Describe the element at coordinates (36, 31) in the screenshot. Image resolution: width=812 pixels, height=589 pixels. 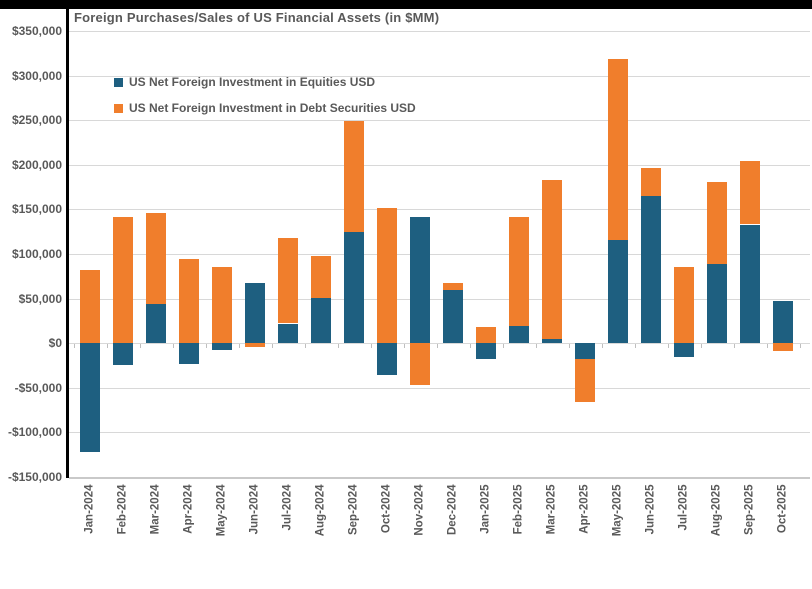
I see `y-axis-label: $350,000` at that location.